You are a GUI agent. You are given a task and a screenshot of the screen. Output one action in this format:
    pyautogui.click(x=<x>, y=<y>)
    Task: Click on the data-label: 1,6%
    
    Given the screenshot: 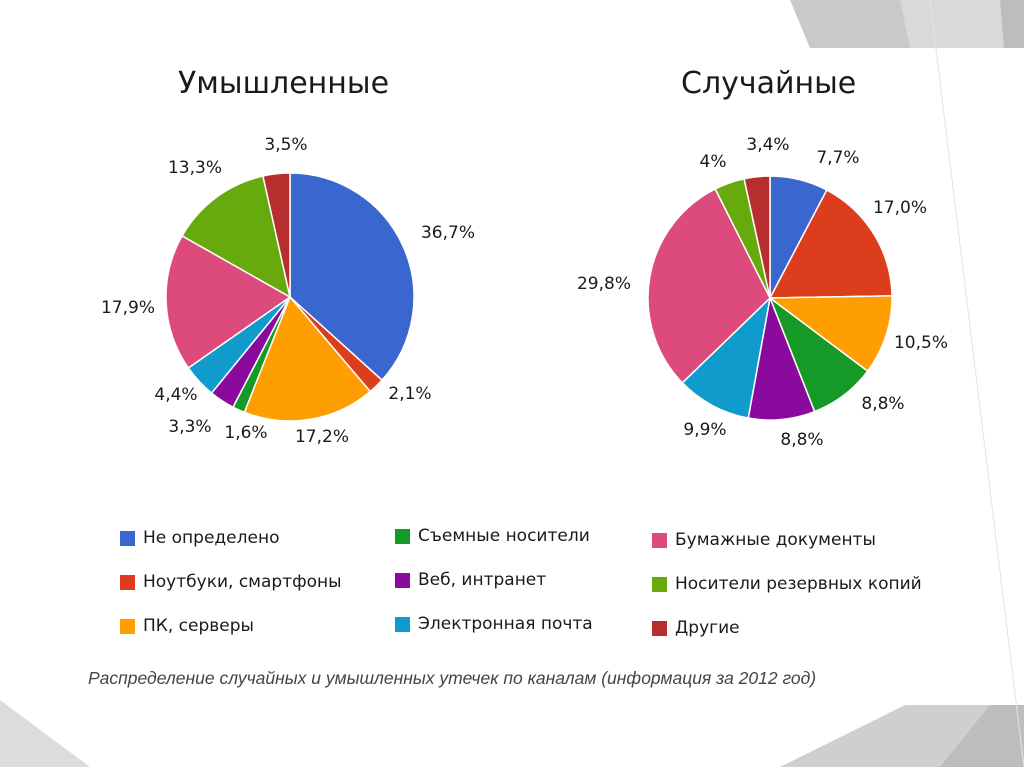 What is the action you would take?
    pyautogui.click(x=245, y=433)
    